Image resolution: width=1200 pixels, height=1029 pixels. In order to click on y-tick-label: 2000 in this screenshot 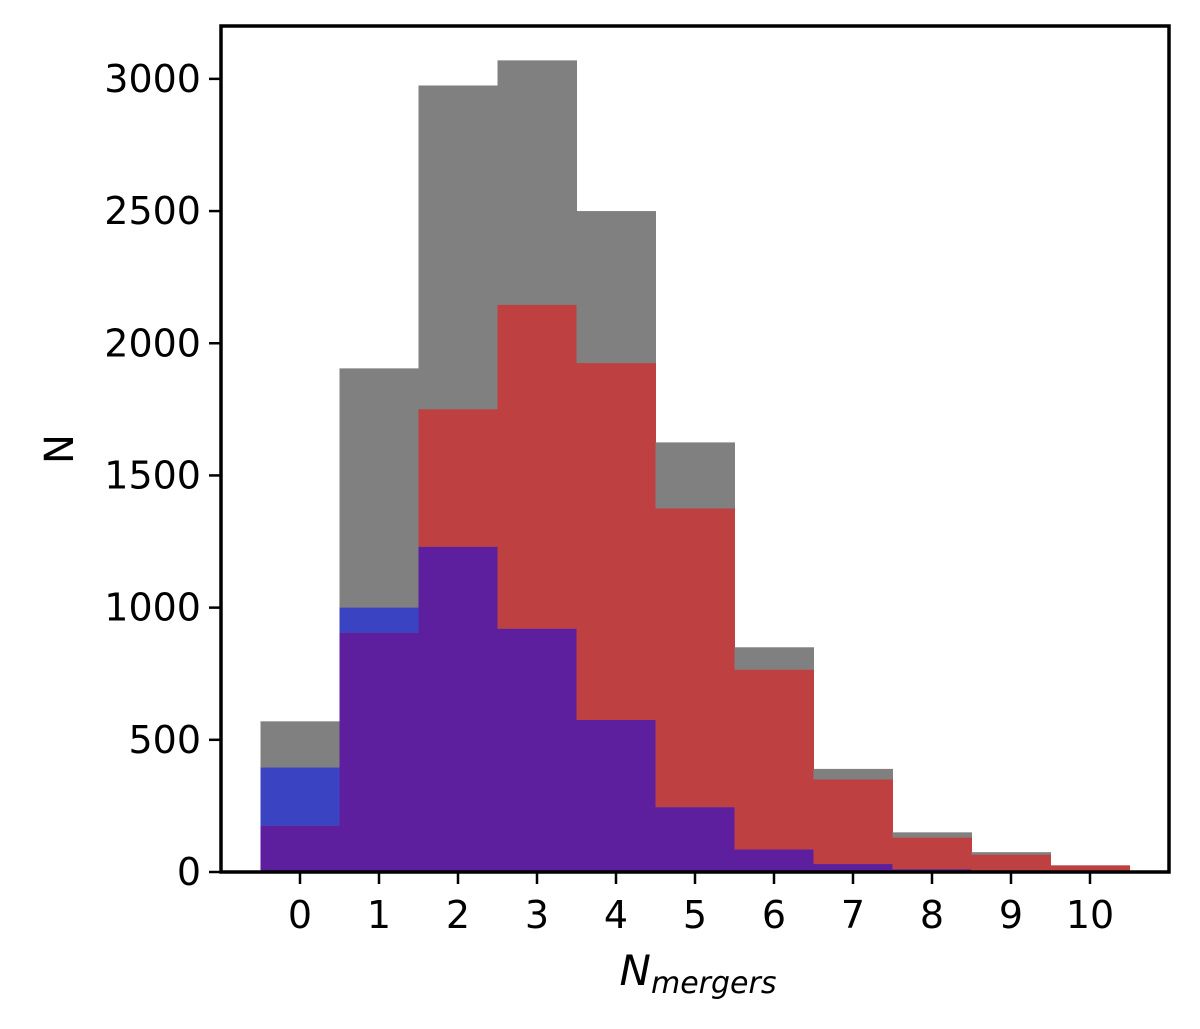, I will do `click(152, 343)`.